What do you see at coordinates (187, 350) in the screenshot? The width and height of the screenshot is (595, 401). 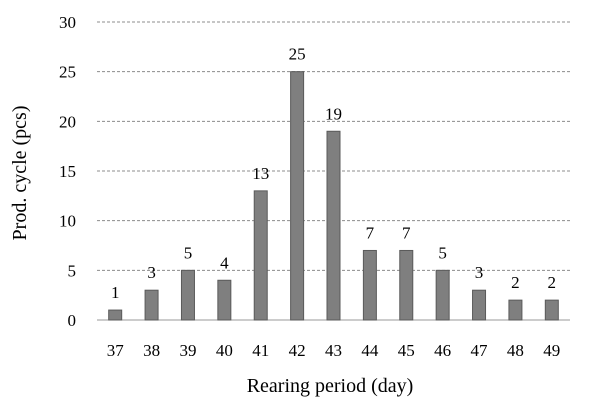 I see `x-tick-label: 39` at bounding box center [187, 350].